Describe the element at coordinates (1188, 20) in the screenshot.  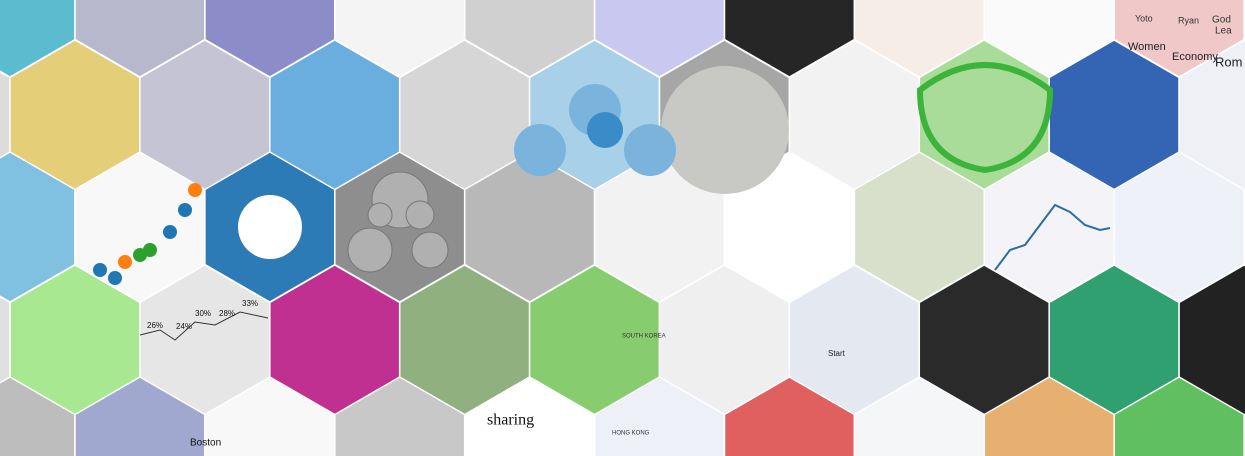
I see `tile-label: Ryan` at that location.